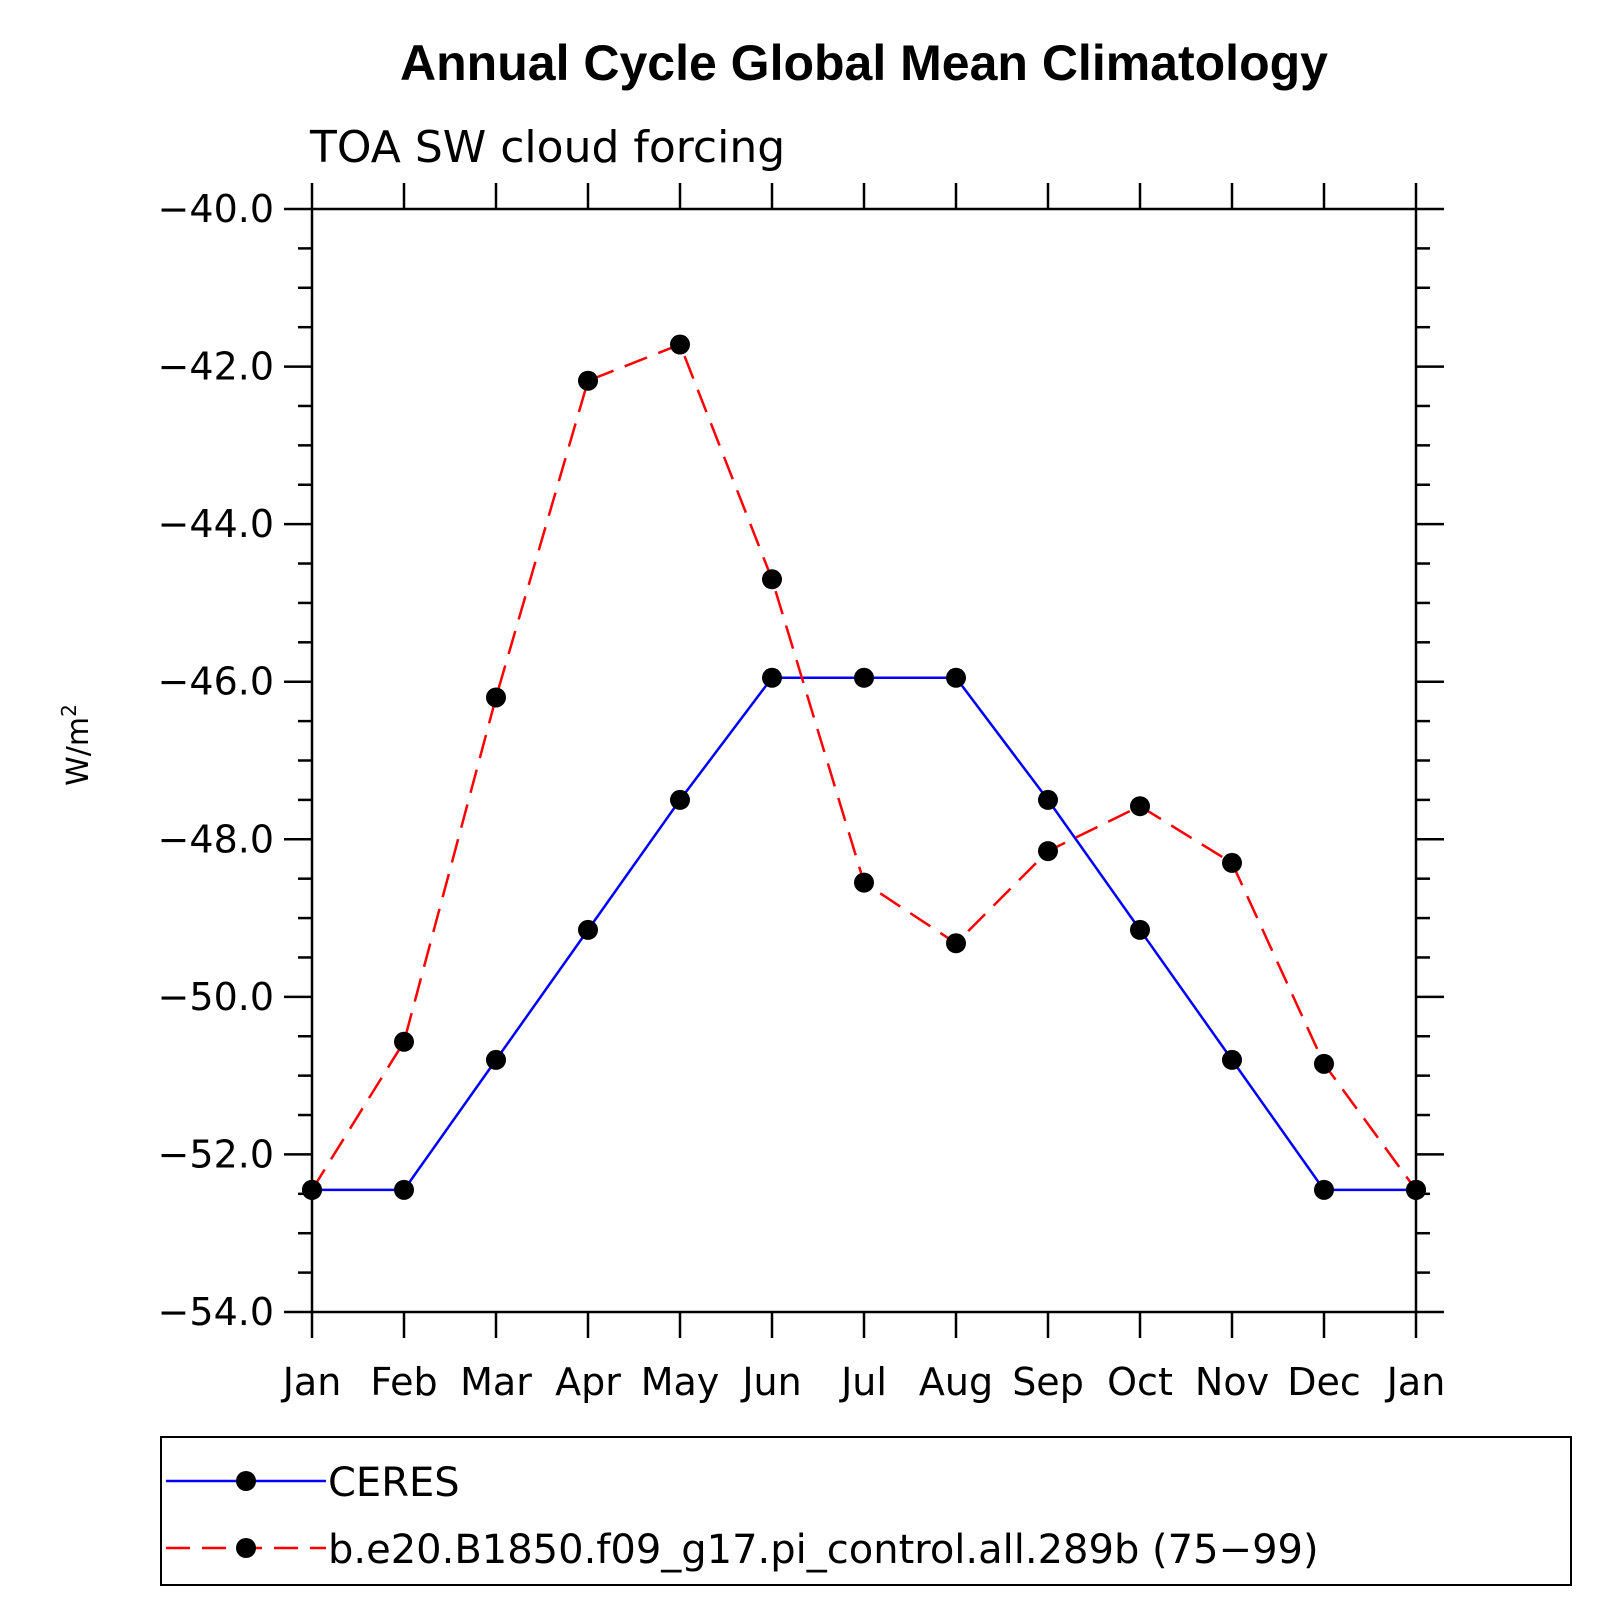 The width and height of the screenshot is (1608, 1608). What do you see at coordinates (216, 839) in the screenshot?
I see `y-tick-label: −48.0` at bounding box center [216, 839].